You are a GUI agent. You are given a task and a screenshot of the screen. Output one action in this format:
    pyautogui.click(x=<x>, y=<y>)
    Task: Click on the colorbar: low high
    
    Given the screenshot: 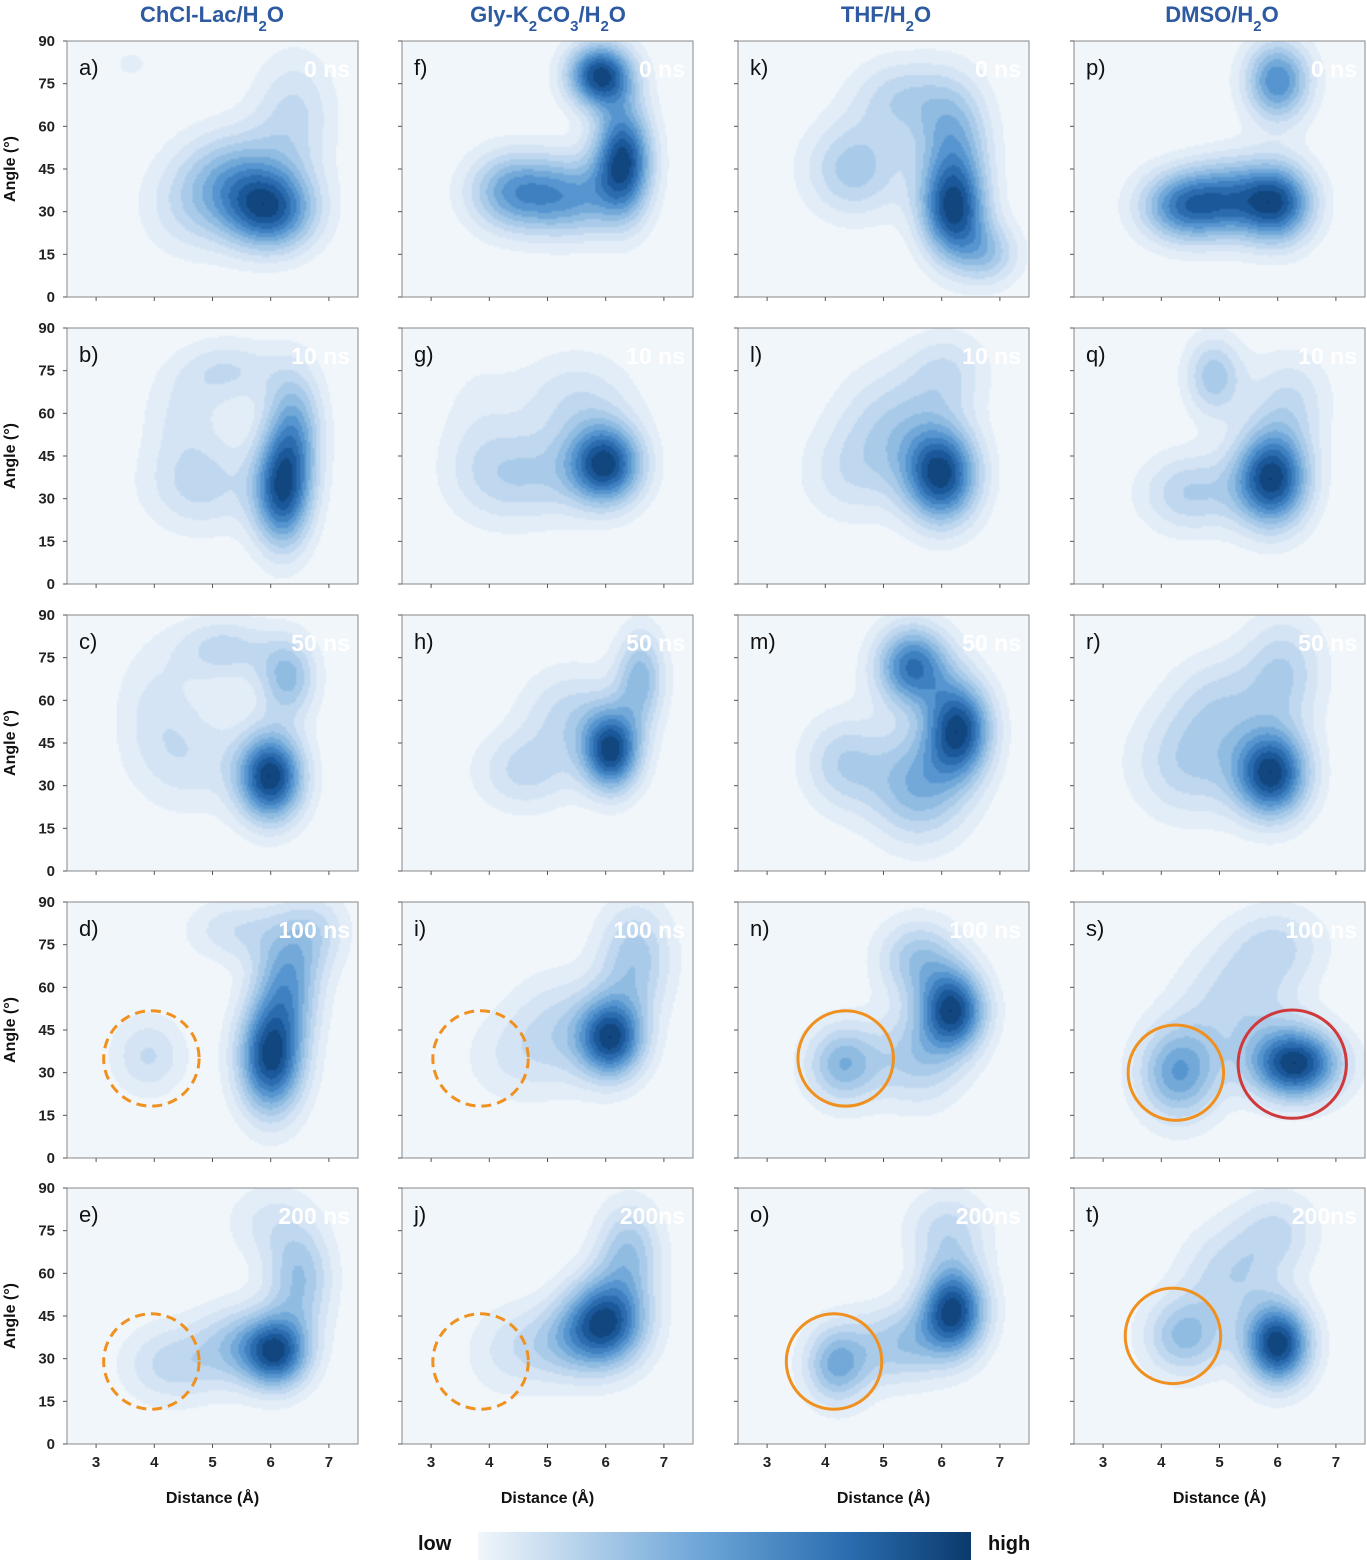 What is the action you would take?
    pyautogui.click(x=724, y=1546)
    